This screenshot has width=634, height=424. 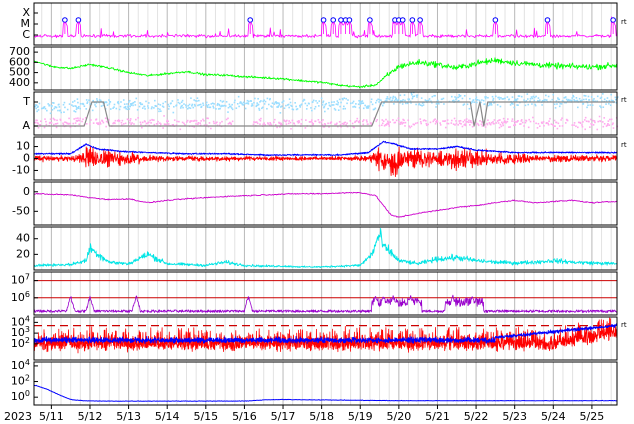 I want to click on y-tick-label: 100, so click(x=20, y=396).